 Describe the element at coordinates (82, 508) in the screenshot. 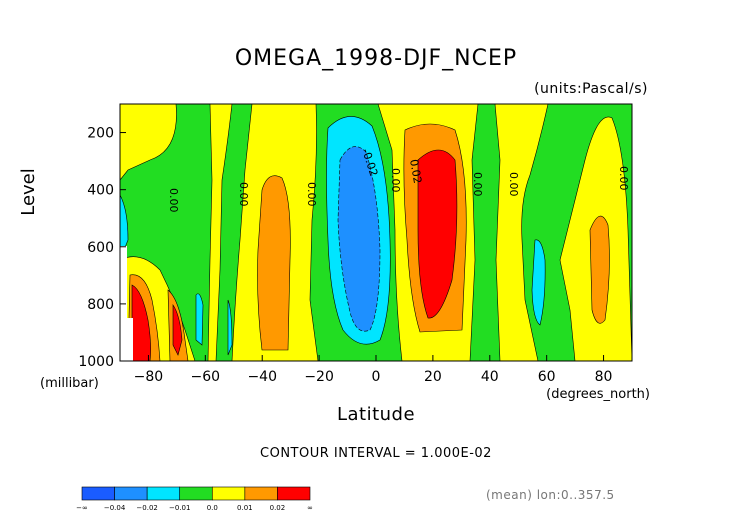

I see `colorbar-label: −∞` at that location.